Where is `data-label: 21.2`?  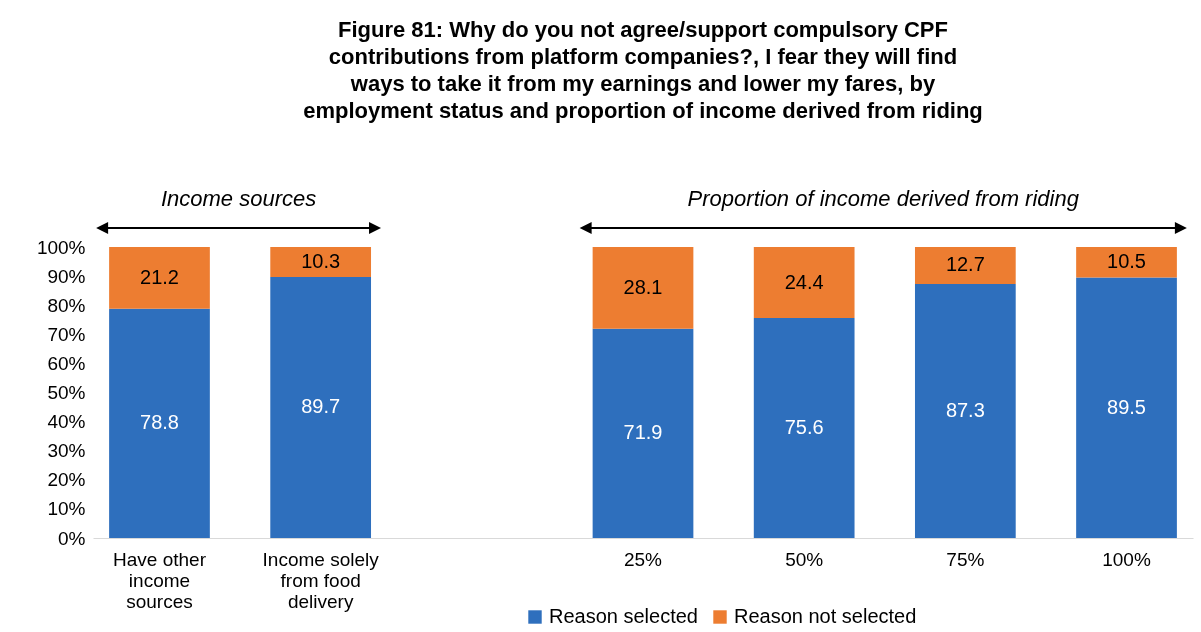 data-label: 21.2 is located at coordinates (159, 276).